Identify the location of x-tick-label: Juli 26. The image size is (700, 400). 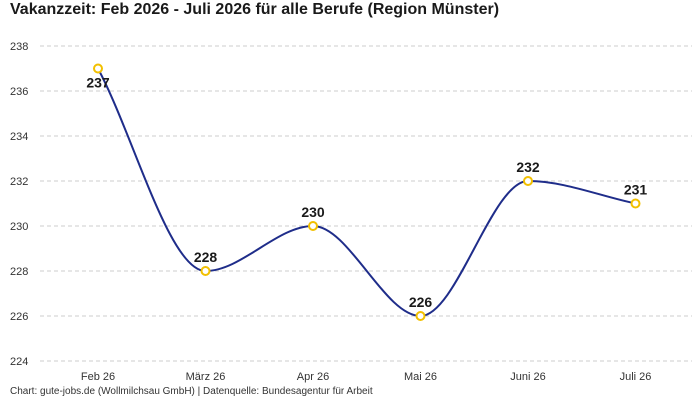
(636, 377).